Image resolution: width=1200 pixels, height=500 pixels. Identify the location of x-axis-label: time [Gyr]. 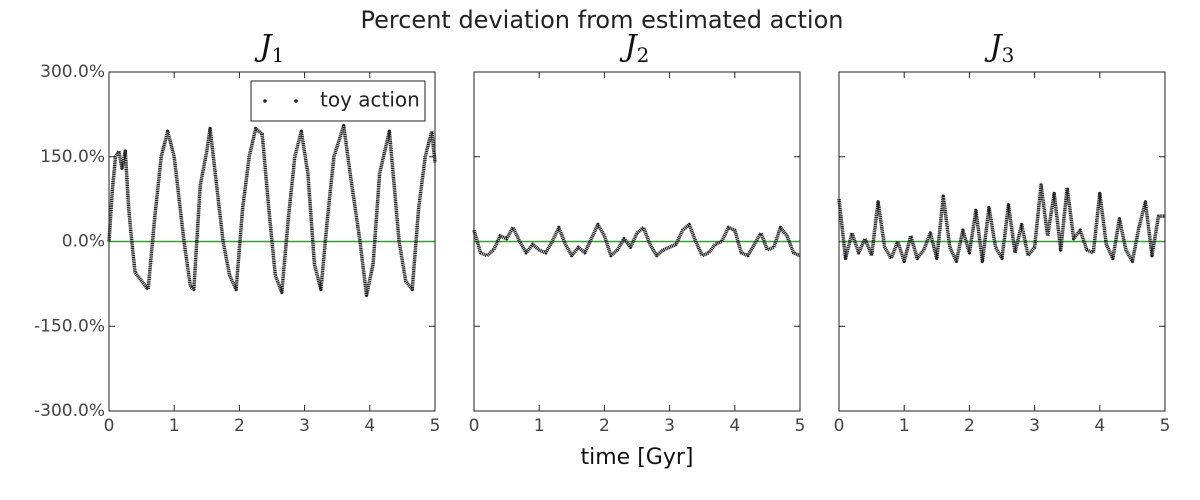
(637, 457).